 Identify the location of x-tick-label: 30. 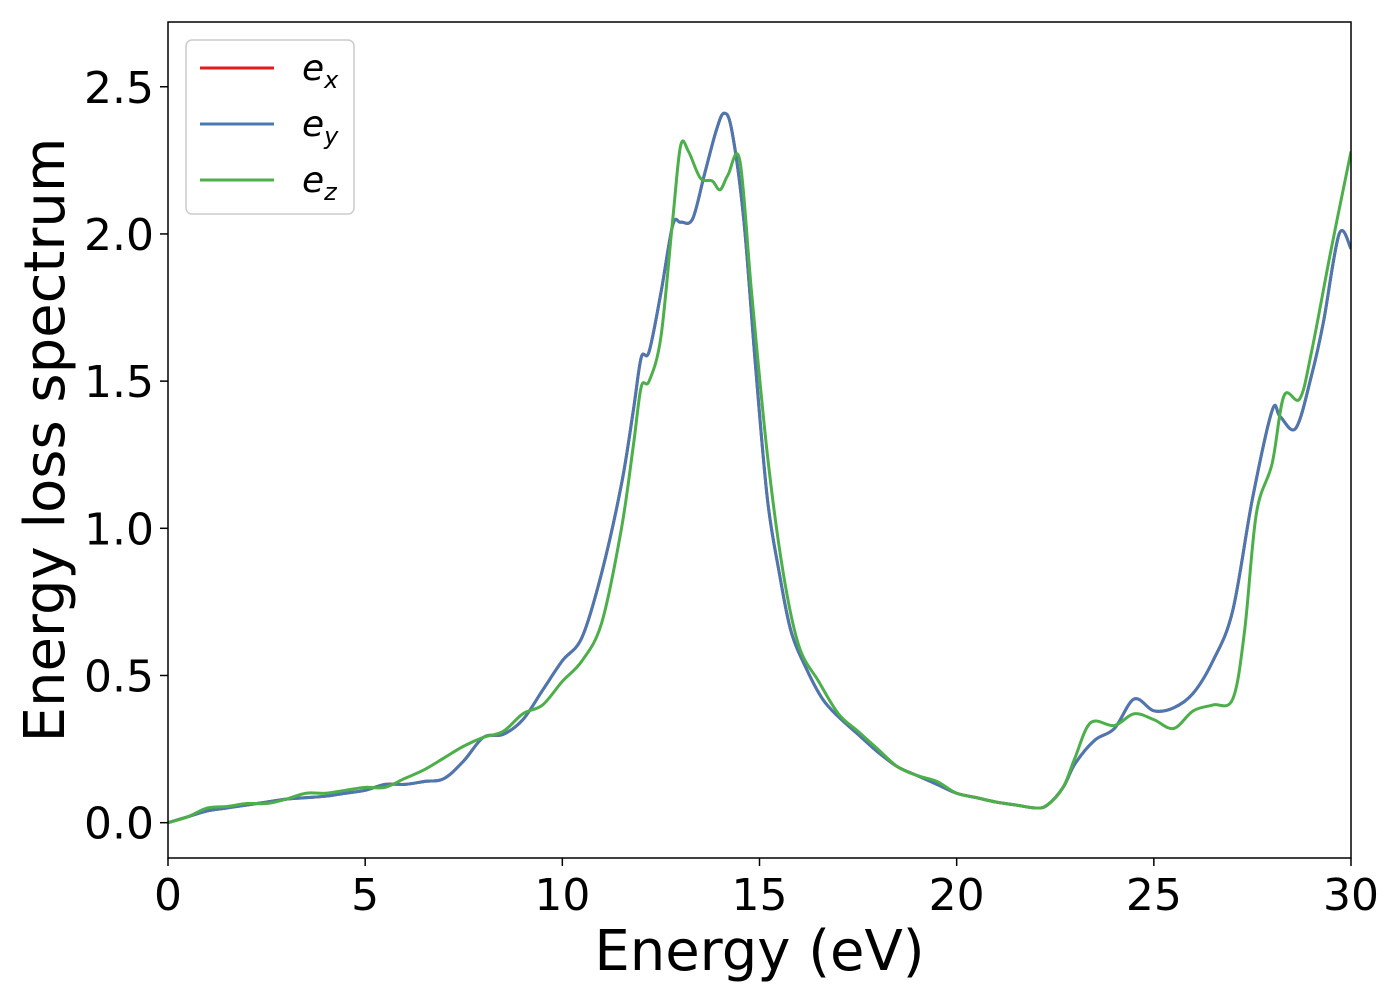
(1351, 895).